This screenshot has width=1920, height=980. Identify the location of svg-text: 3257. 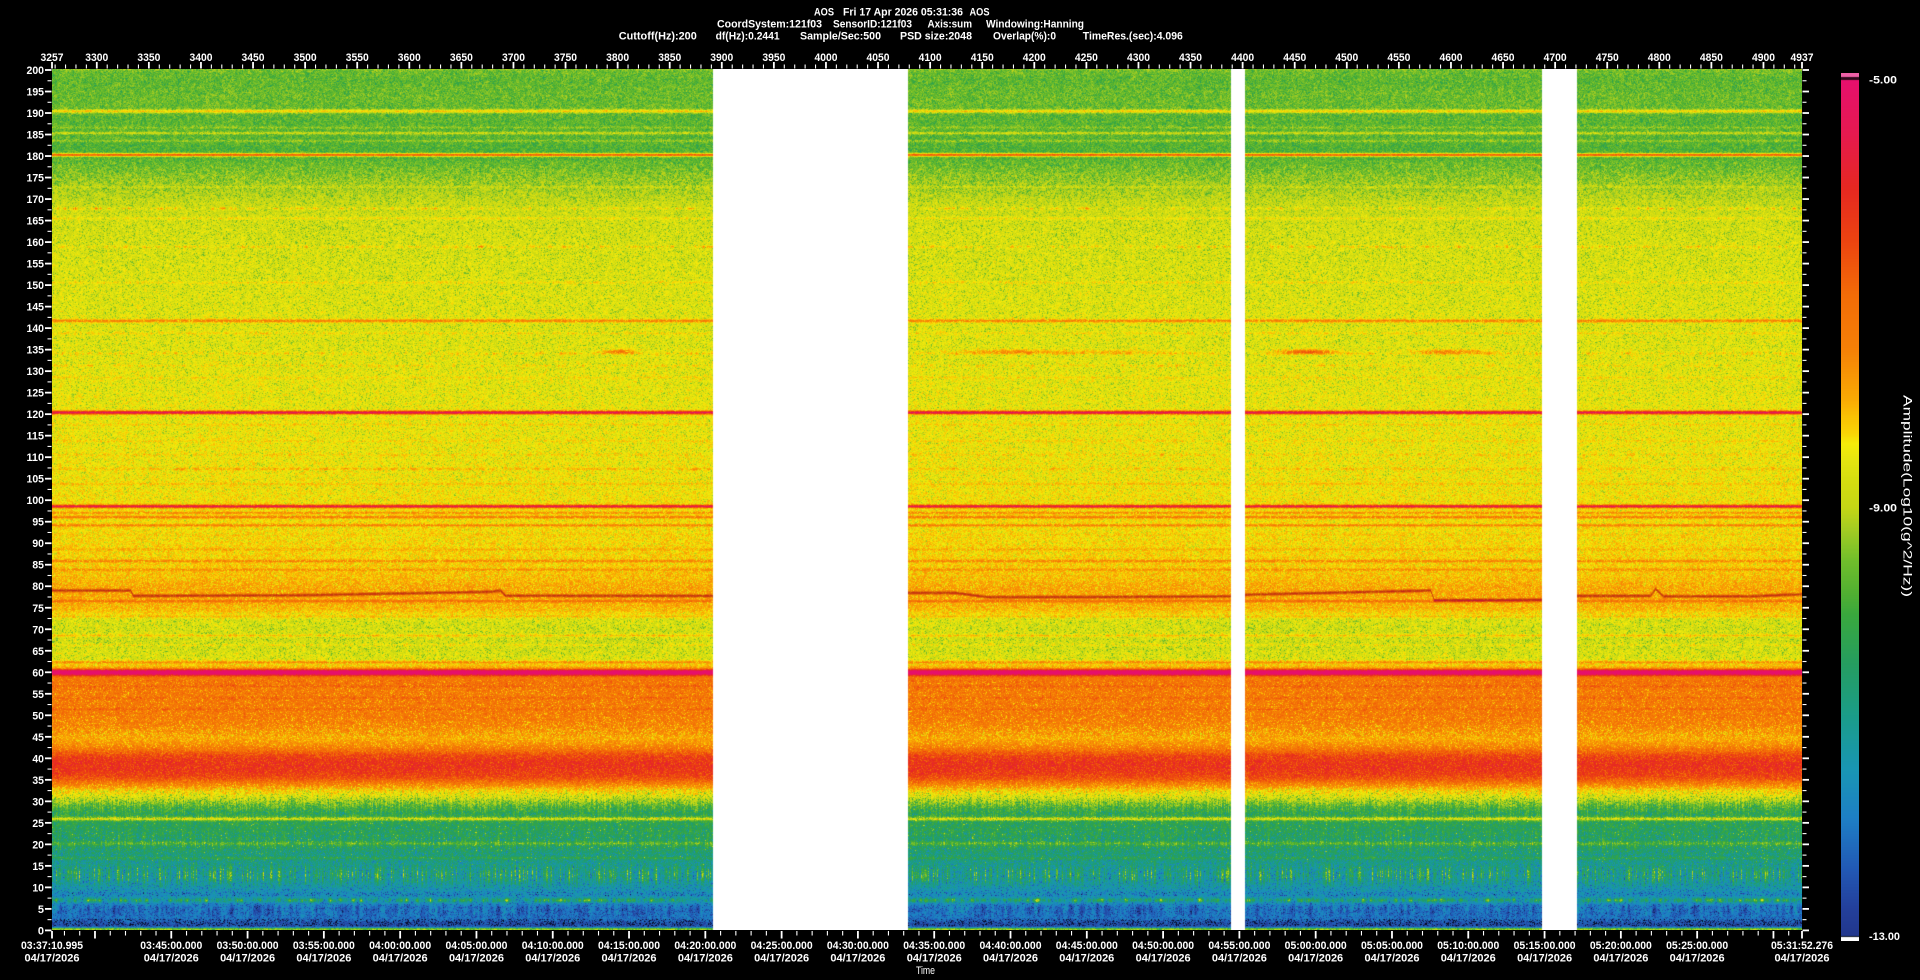
(52, 58).